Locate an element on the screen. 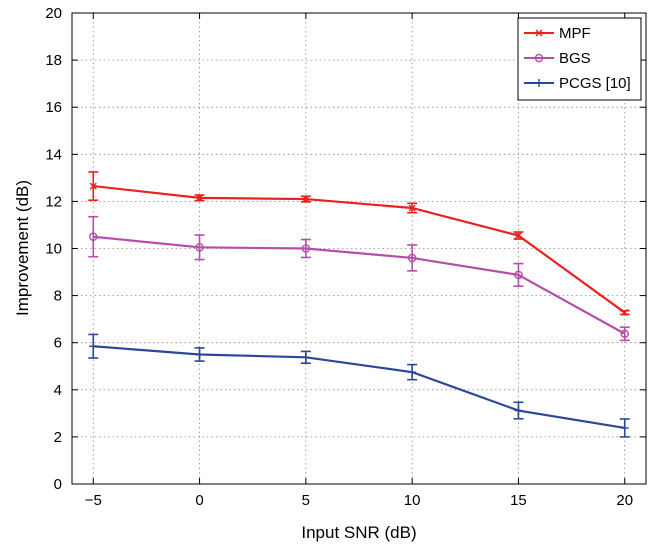 The height and width of the screenshot is (546, 659). x-tick-label: −5 is located at coordinates (93, 500).